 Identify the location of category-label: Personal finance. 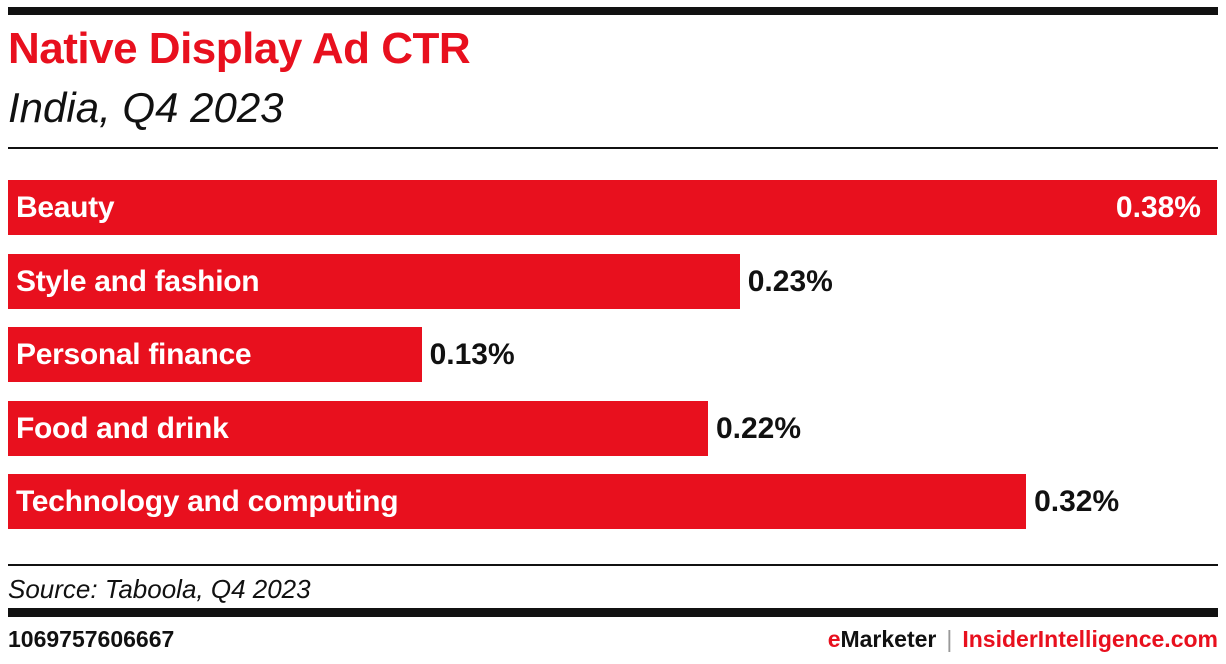
(134, 354).